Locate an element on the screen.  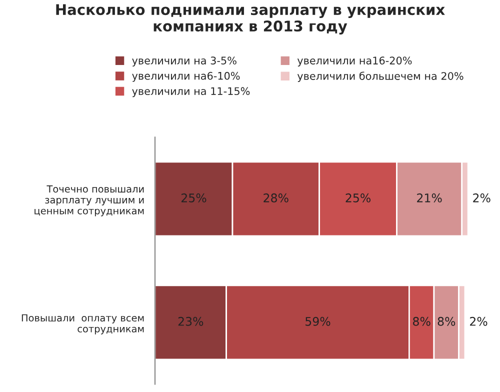
y-tick-label: Повышали оплату всем сотрудникам is located at coordinates (83, 324).